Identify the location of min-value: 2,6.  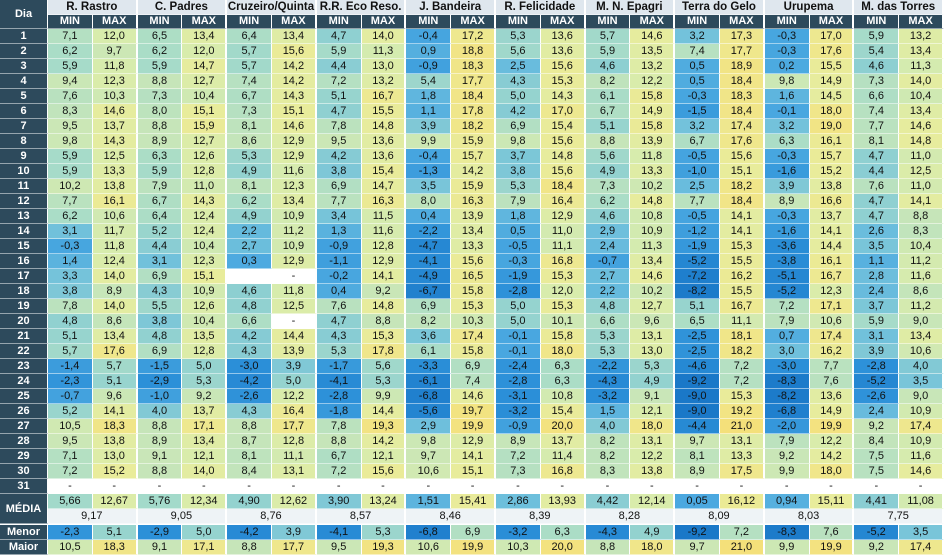
(877, 231).